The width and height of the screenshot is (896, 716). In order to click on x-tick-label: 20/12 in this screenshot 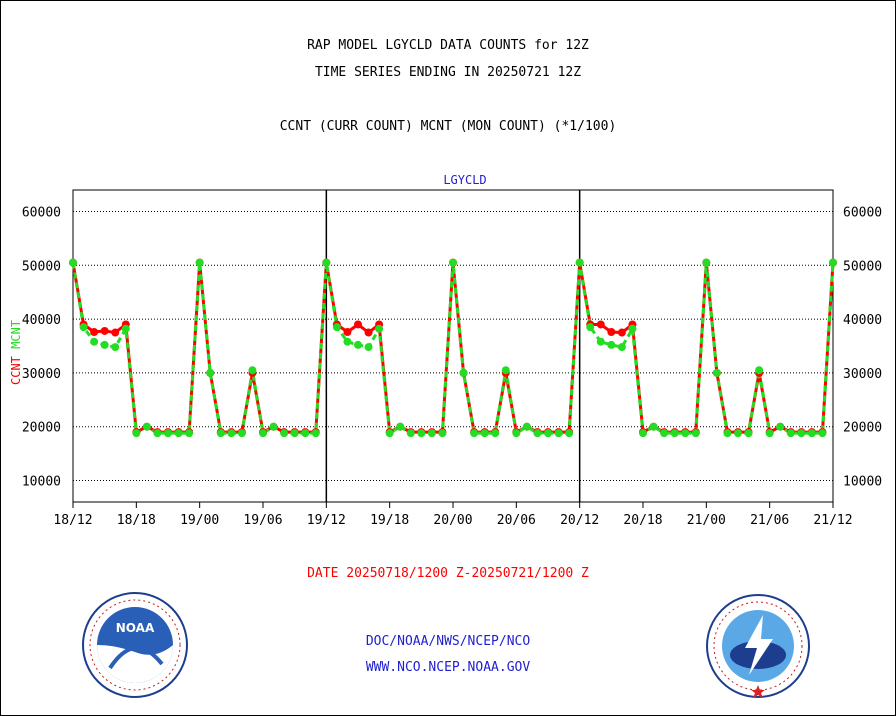, I will do `click(579, 520)`.